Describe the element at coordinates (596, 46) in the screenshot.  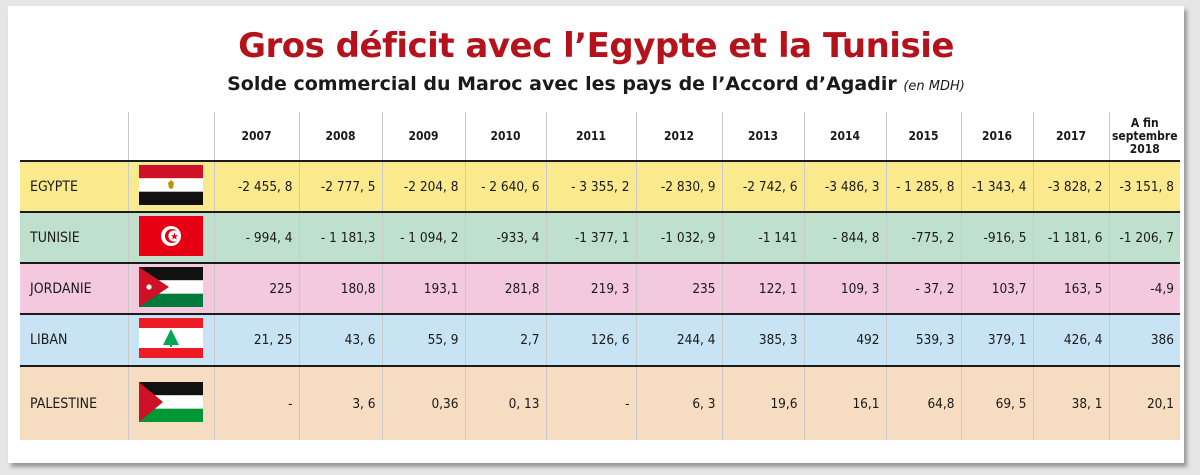
I see `chart-title: Gros déficit avec l’Egypte et la Tunisie` at that location.